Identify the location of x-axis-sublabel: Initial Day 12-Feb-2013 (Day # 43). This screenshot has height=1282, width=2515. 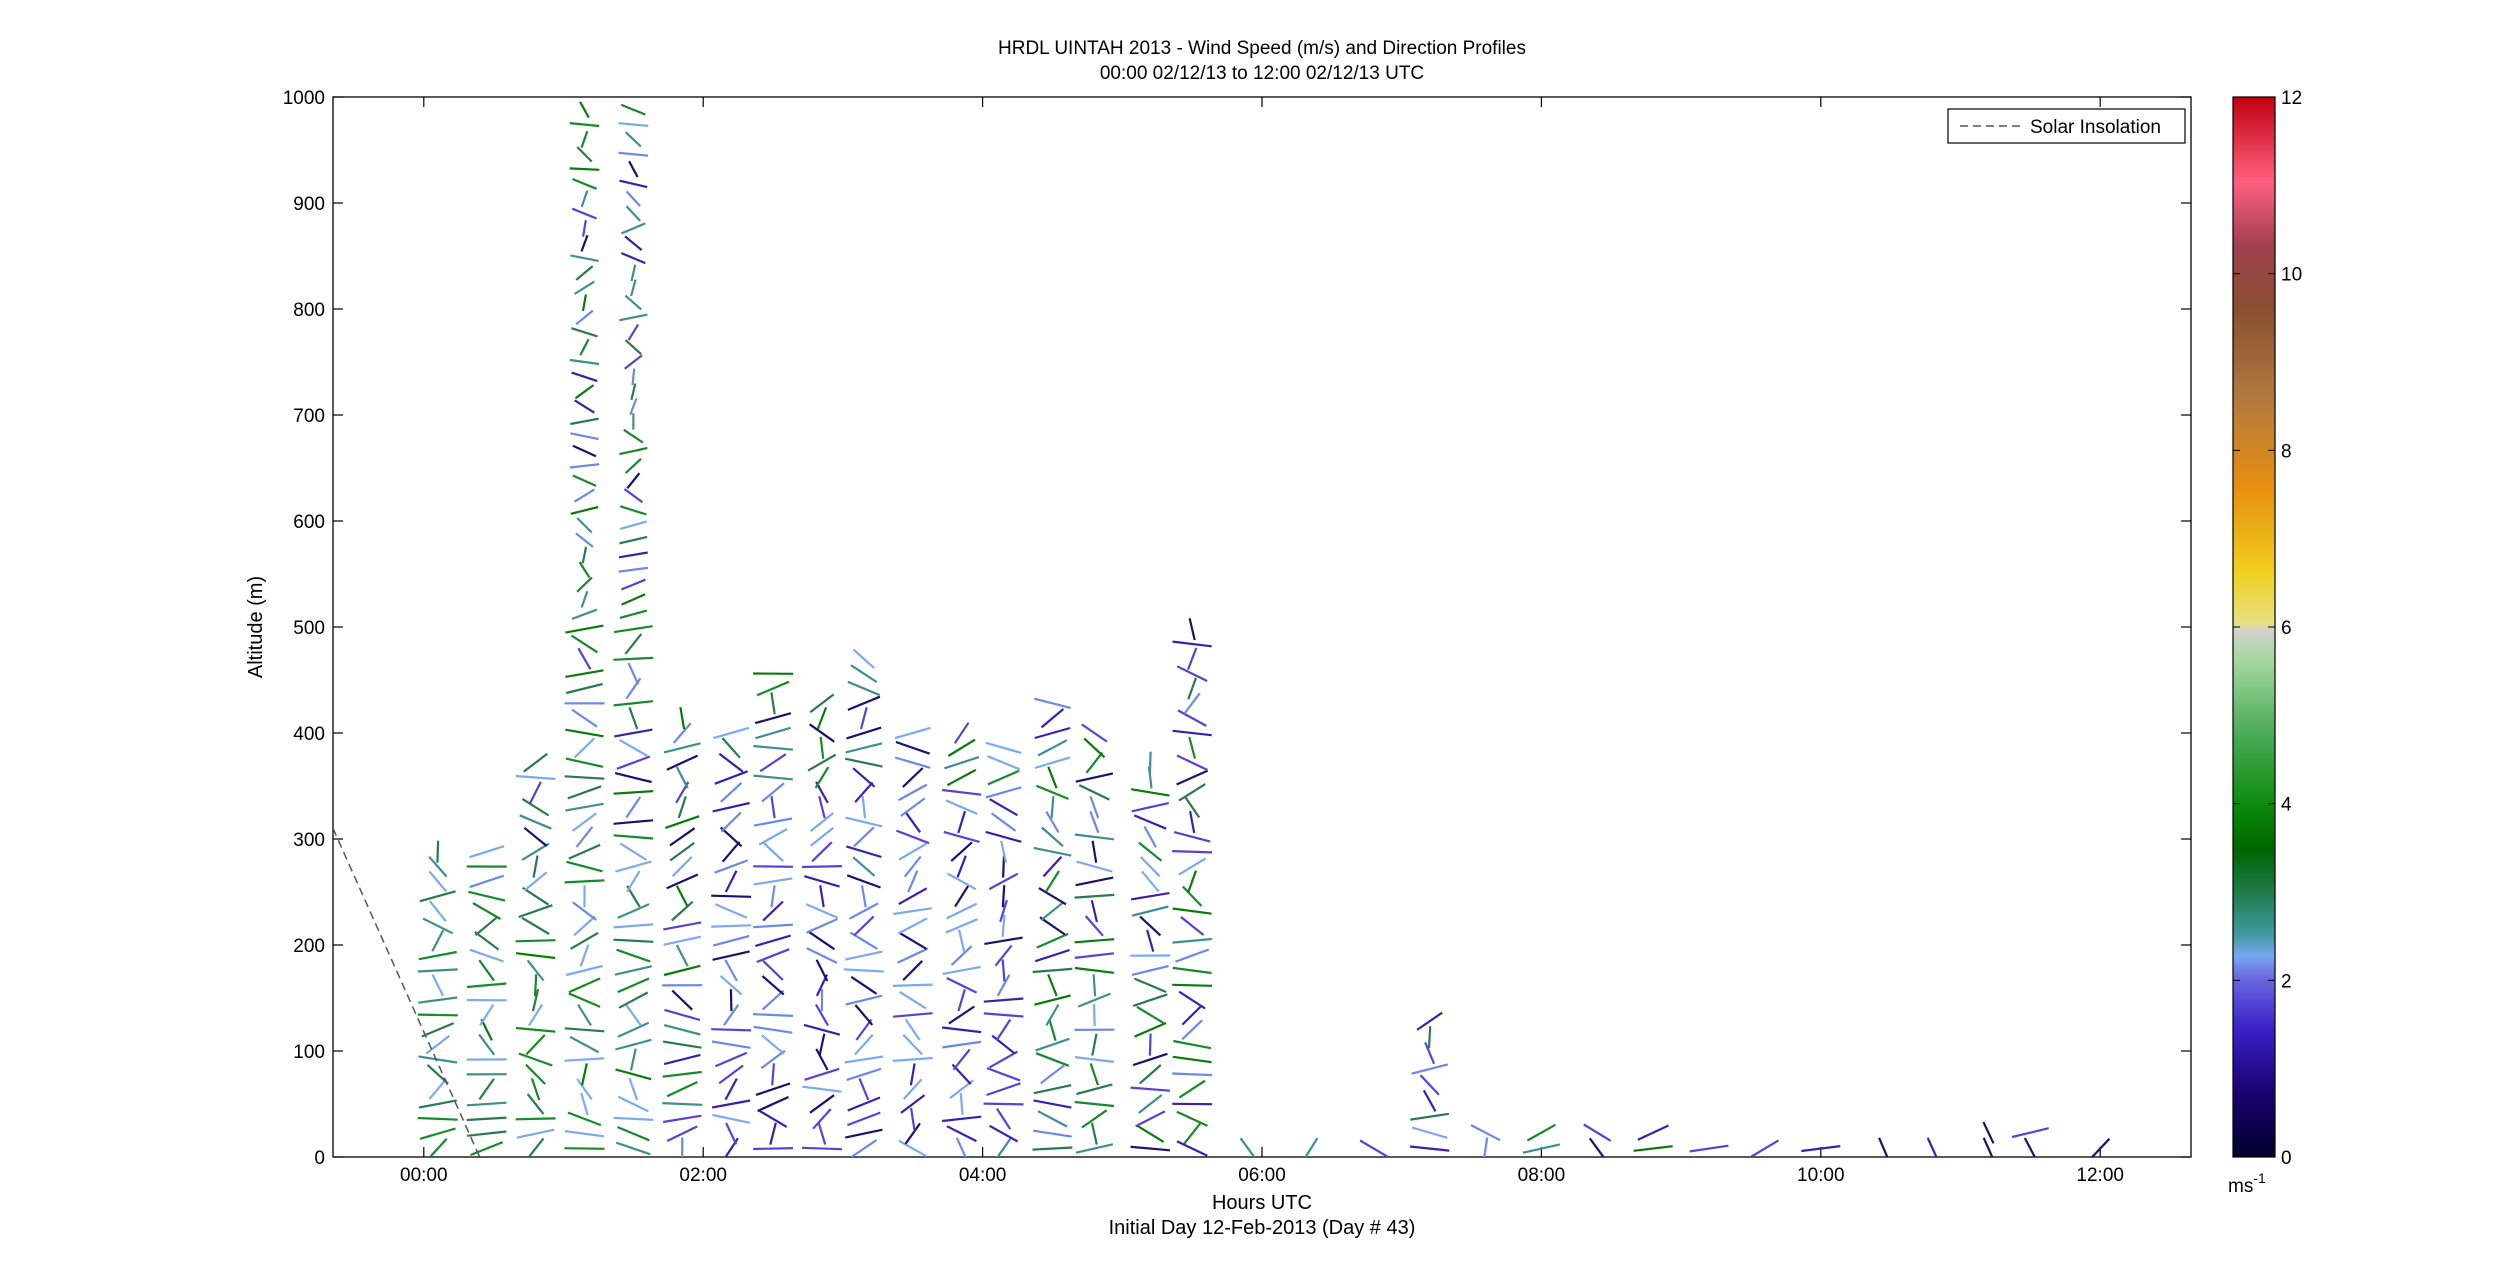
(1262, 1228).